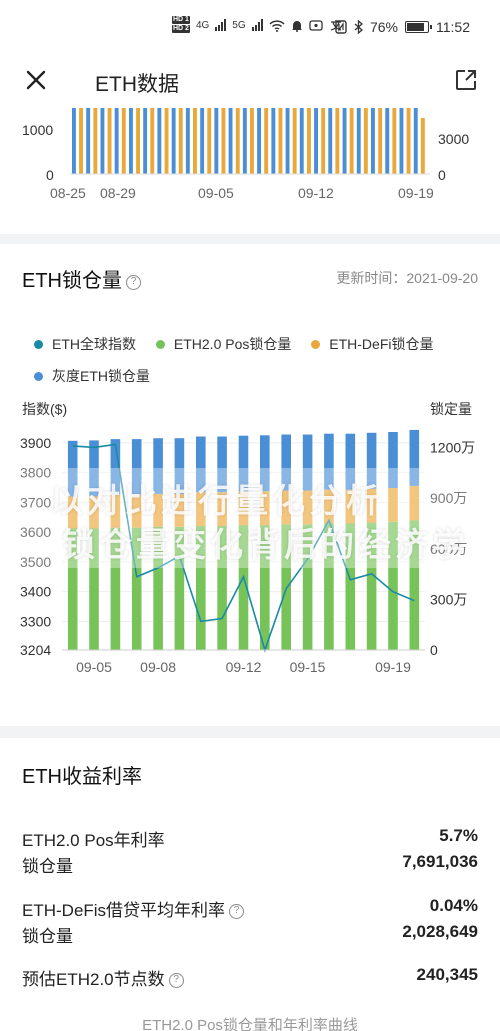 Image resolution: width=500 pixels, height=1031 pixels. I want to click on close-icon, so click(36, 80).